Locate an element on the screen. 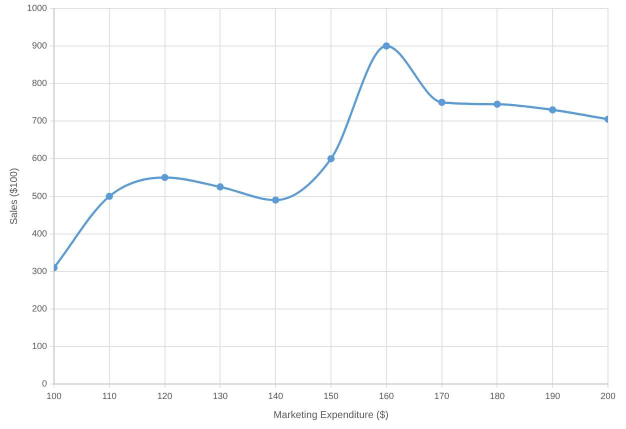 This screenshot has height=429, width=626. x-tick-label: 190 is located at coordinates (552, 396).